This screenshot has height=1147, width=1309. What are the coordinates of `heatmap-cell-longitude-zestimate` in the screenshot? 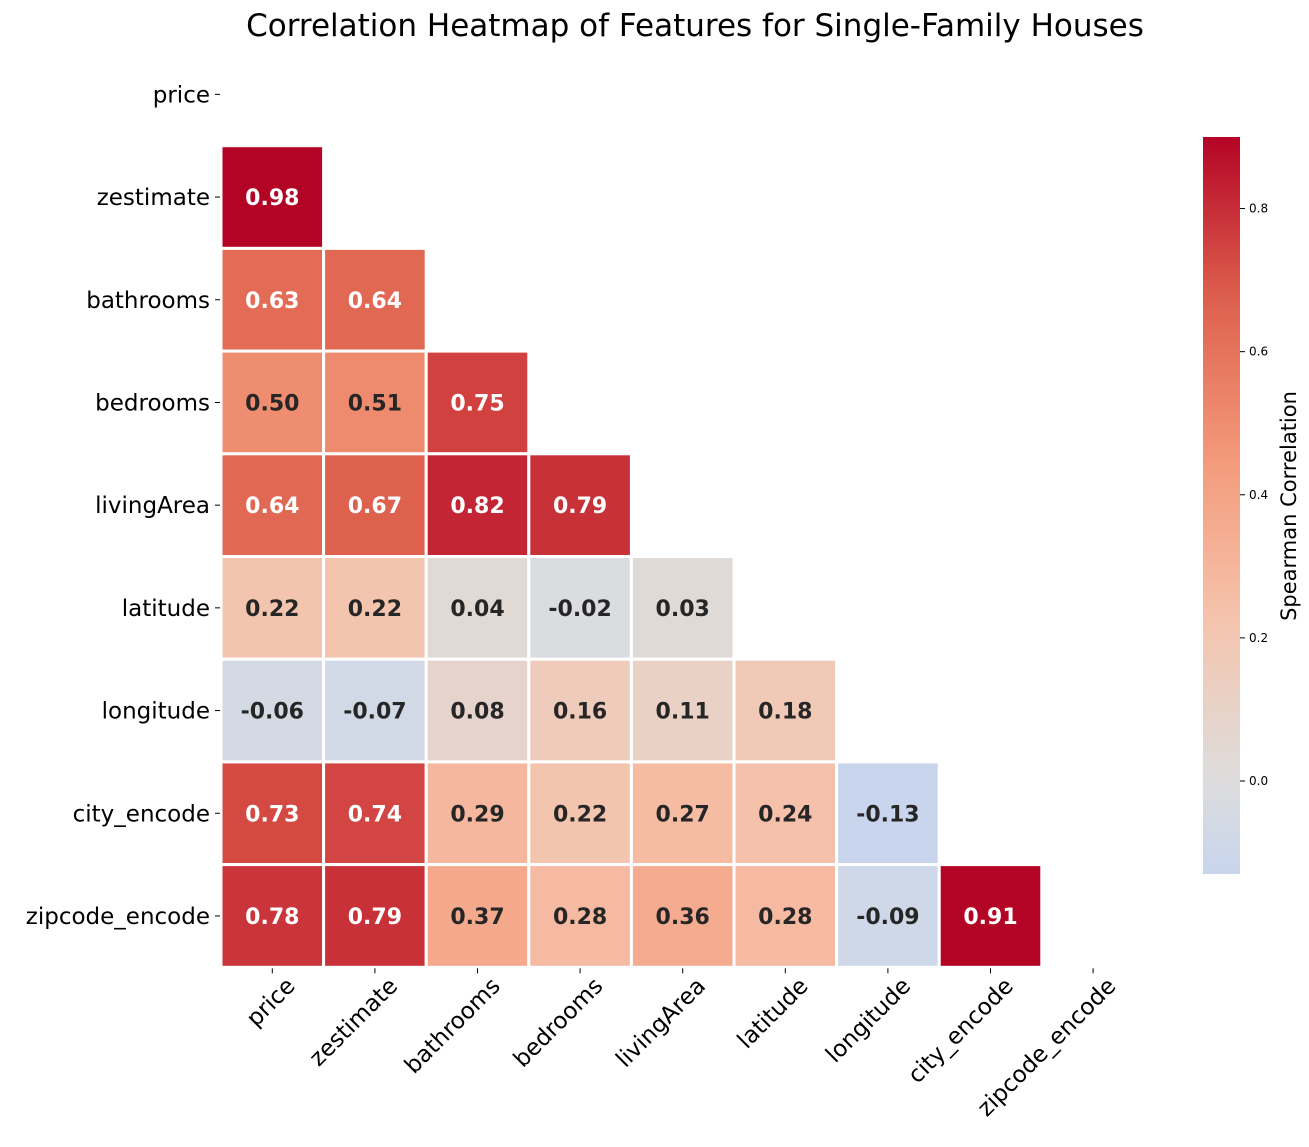 It's located at (375, 710).